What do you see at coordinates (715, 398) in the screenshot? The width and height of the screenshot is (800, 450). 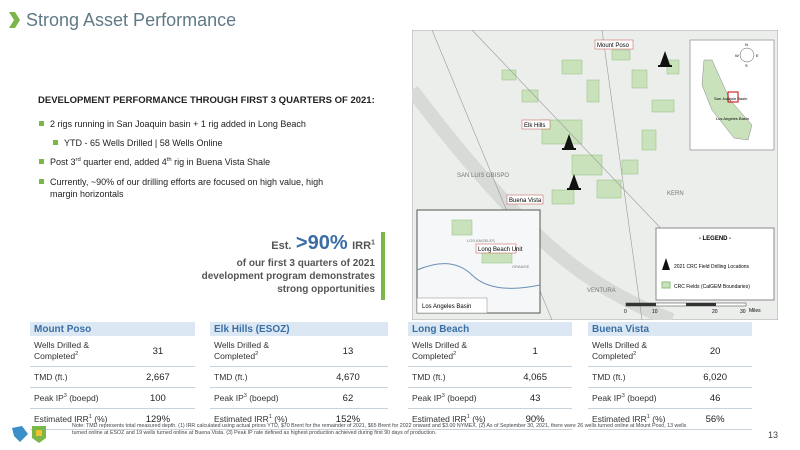 I see `row-value: 46` at bounding box center [715, 398].